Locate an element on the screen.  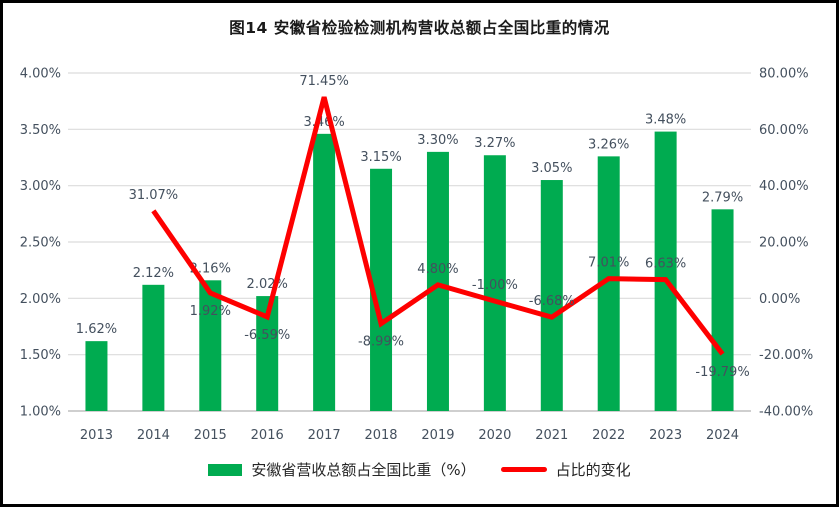
bar-2017 is located at coordinates (324, 272).